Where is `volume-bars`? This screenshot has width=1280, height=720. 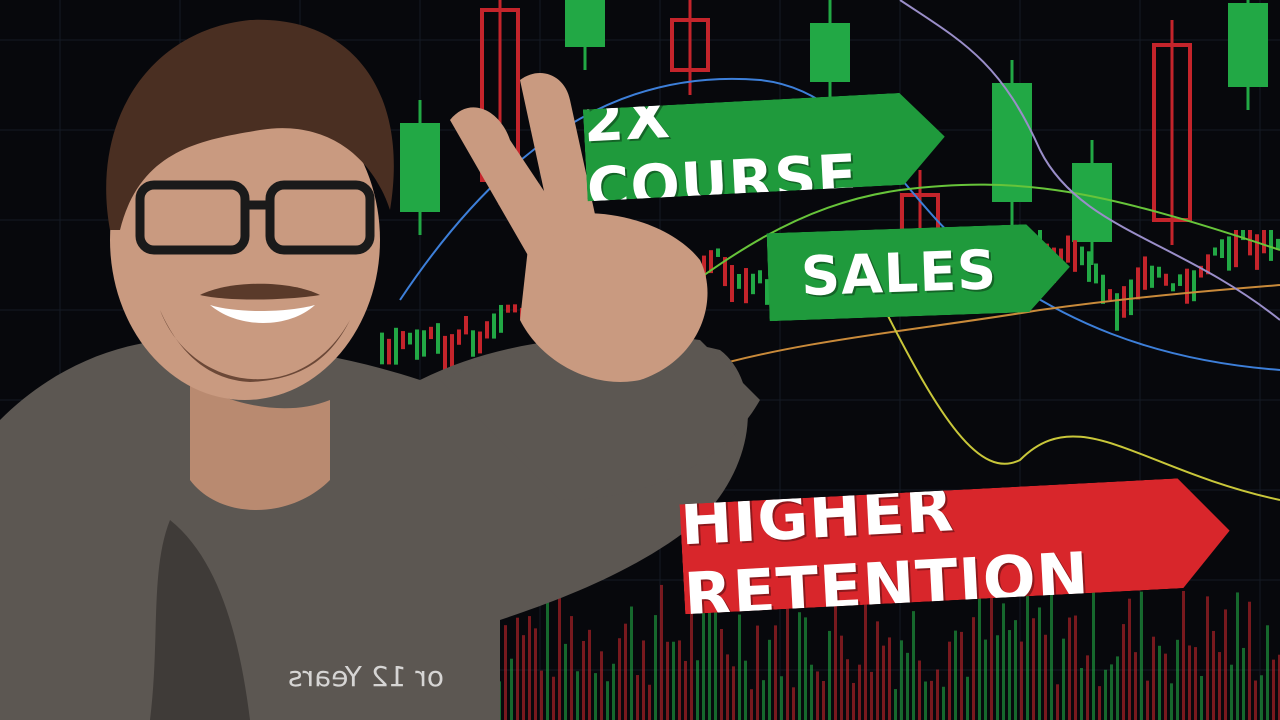
volume-bars is located at coordinates (880, 651).